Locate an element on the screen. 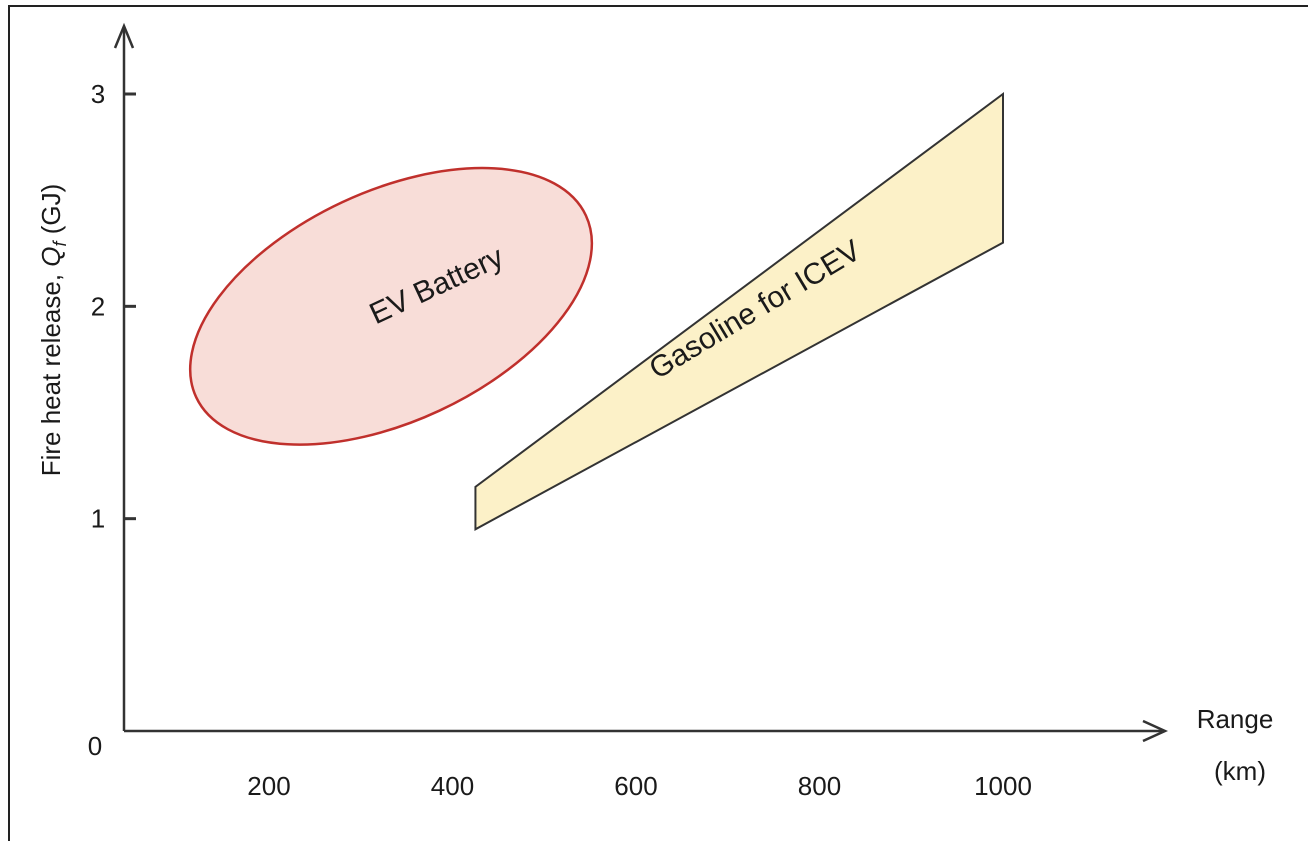 Image resolution: width=1313 pixels, height=846 pixels. x-tick-label: 1000 is located at coordinates (1003, 786).